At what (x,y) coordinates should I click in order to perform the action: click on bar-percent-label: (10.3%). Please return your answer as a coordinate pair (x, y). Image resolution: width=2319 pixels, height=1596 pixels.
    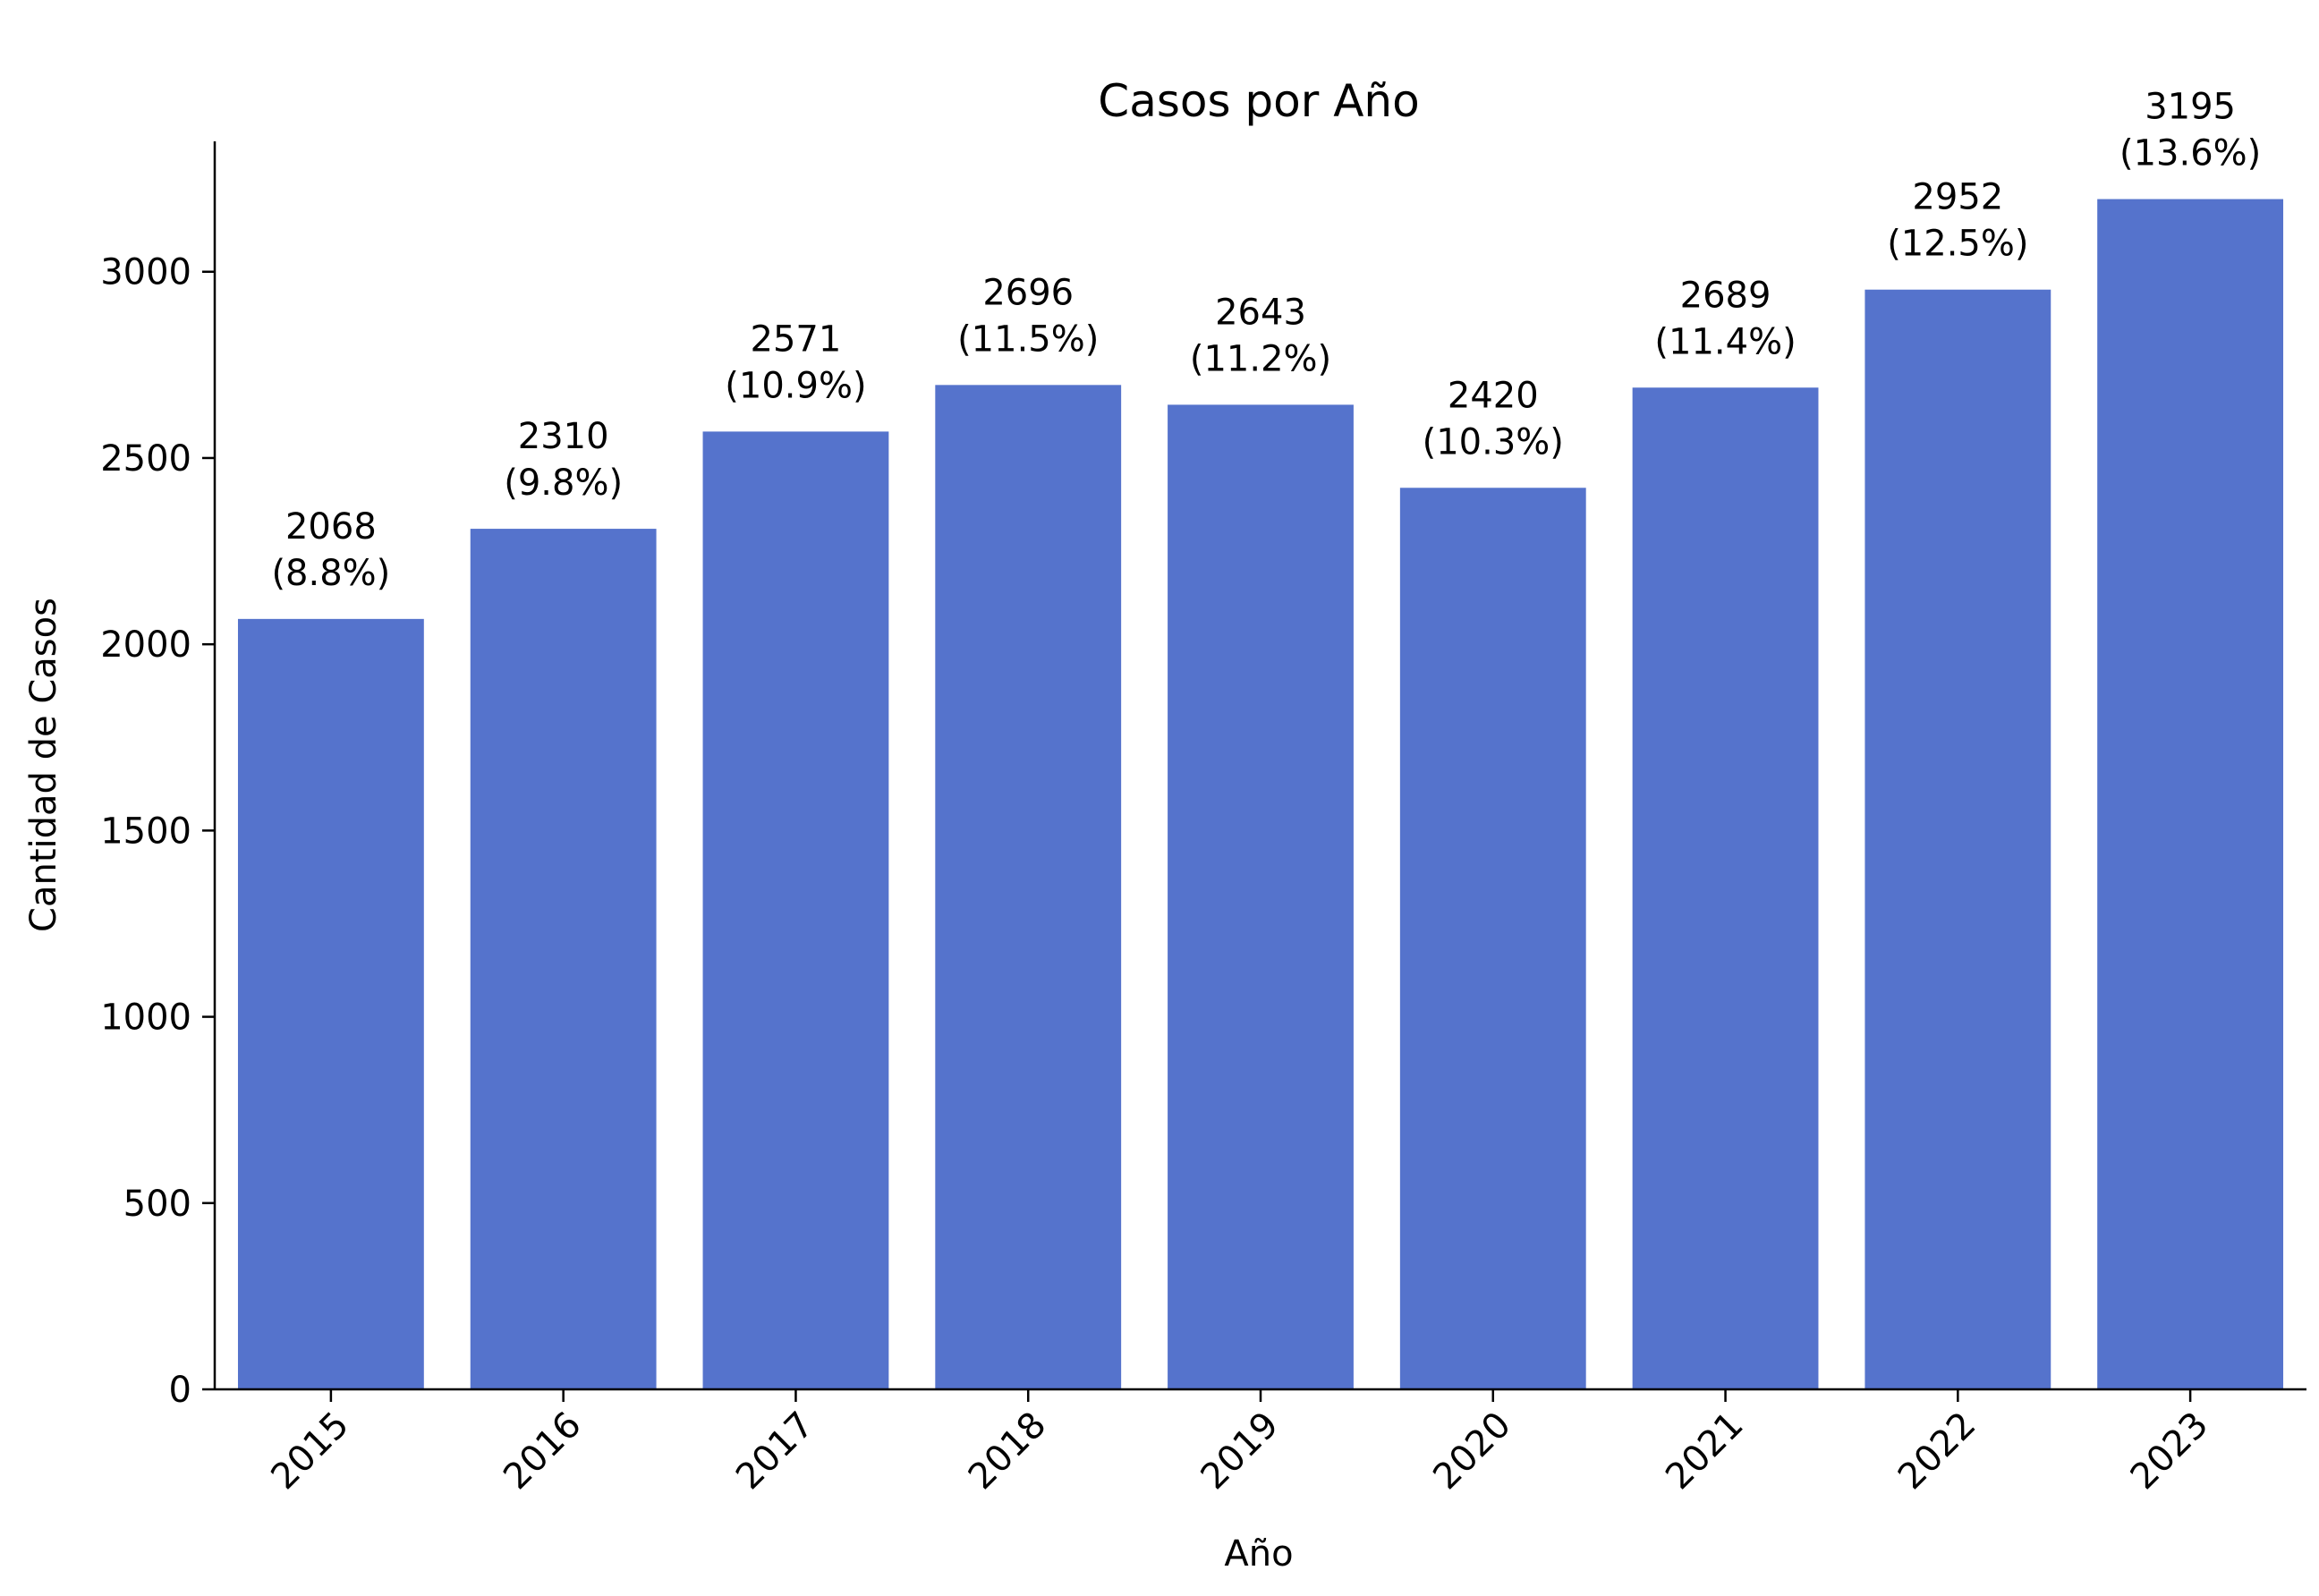
    Looking at the image, I should click on (1493, 442).